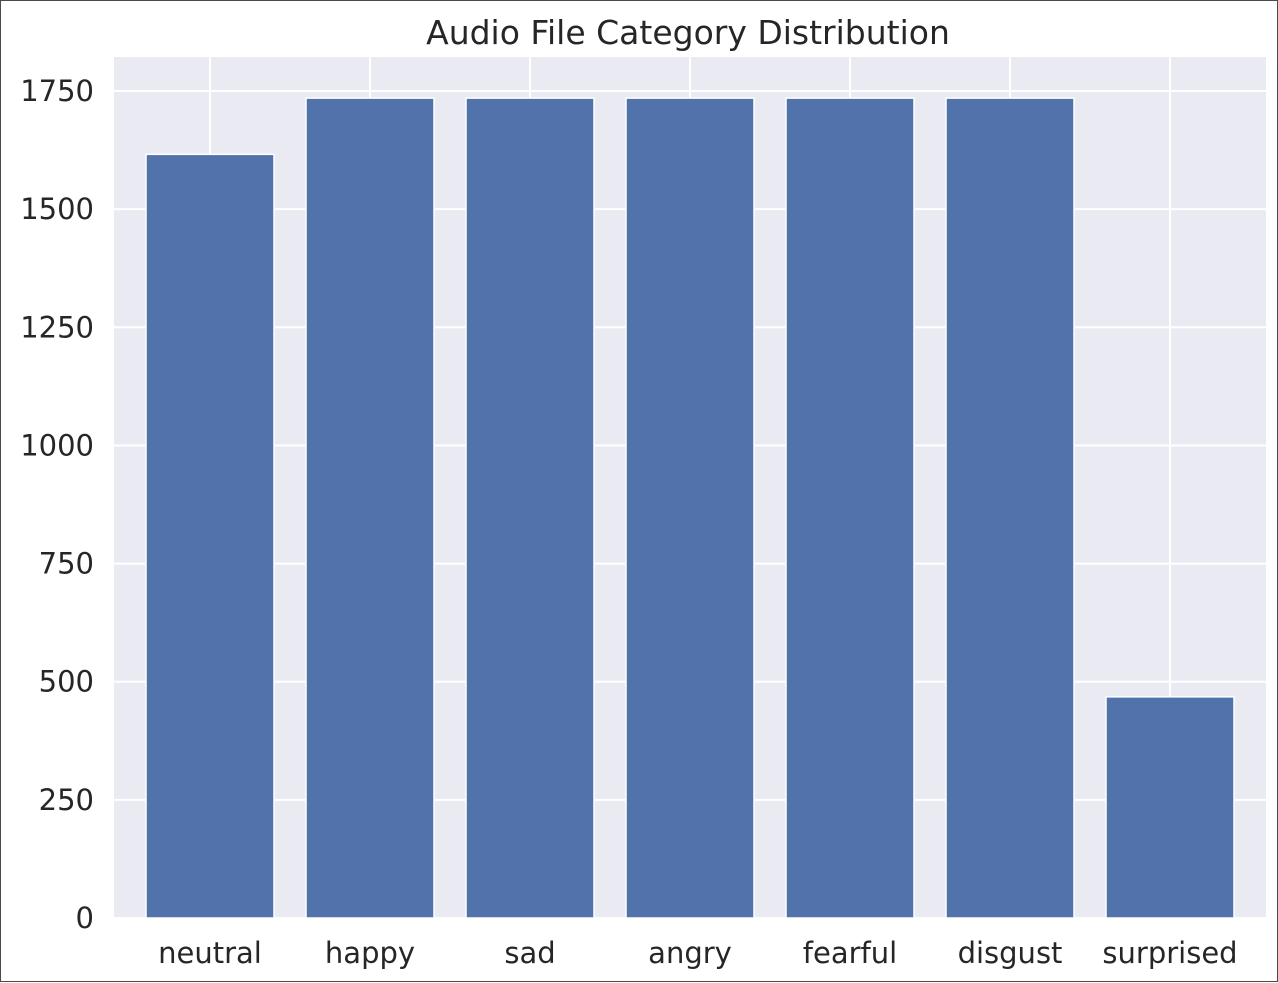 The height and width of the screenshot is (983, 1278). What do you see at coordinates (690, 953) in the screenshot?
I see `x-tick-label: angry` at bounding box center [690, 953].